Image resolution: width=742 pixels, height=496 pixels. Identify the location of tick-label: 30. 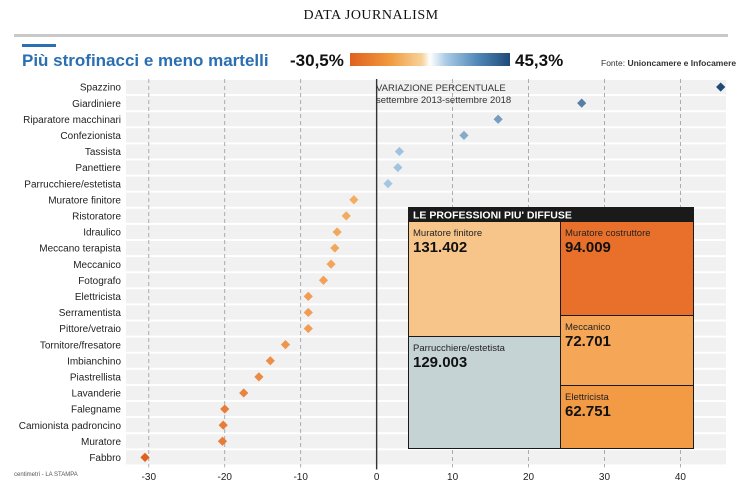
(605, 477).